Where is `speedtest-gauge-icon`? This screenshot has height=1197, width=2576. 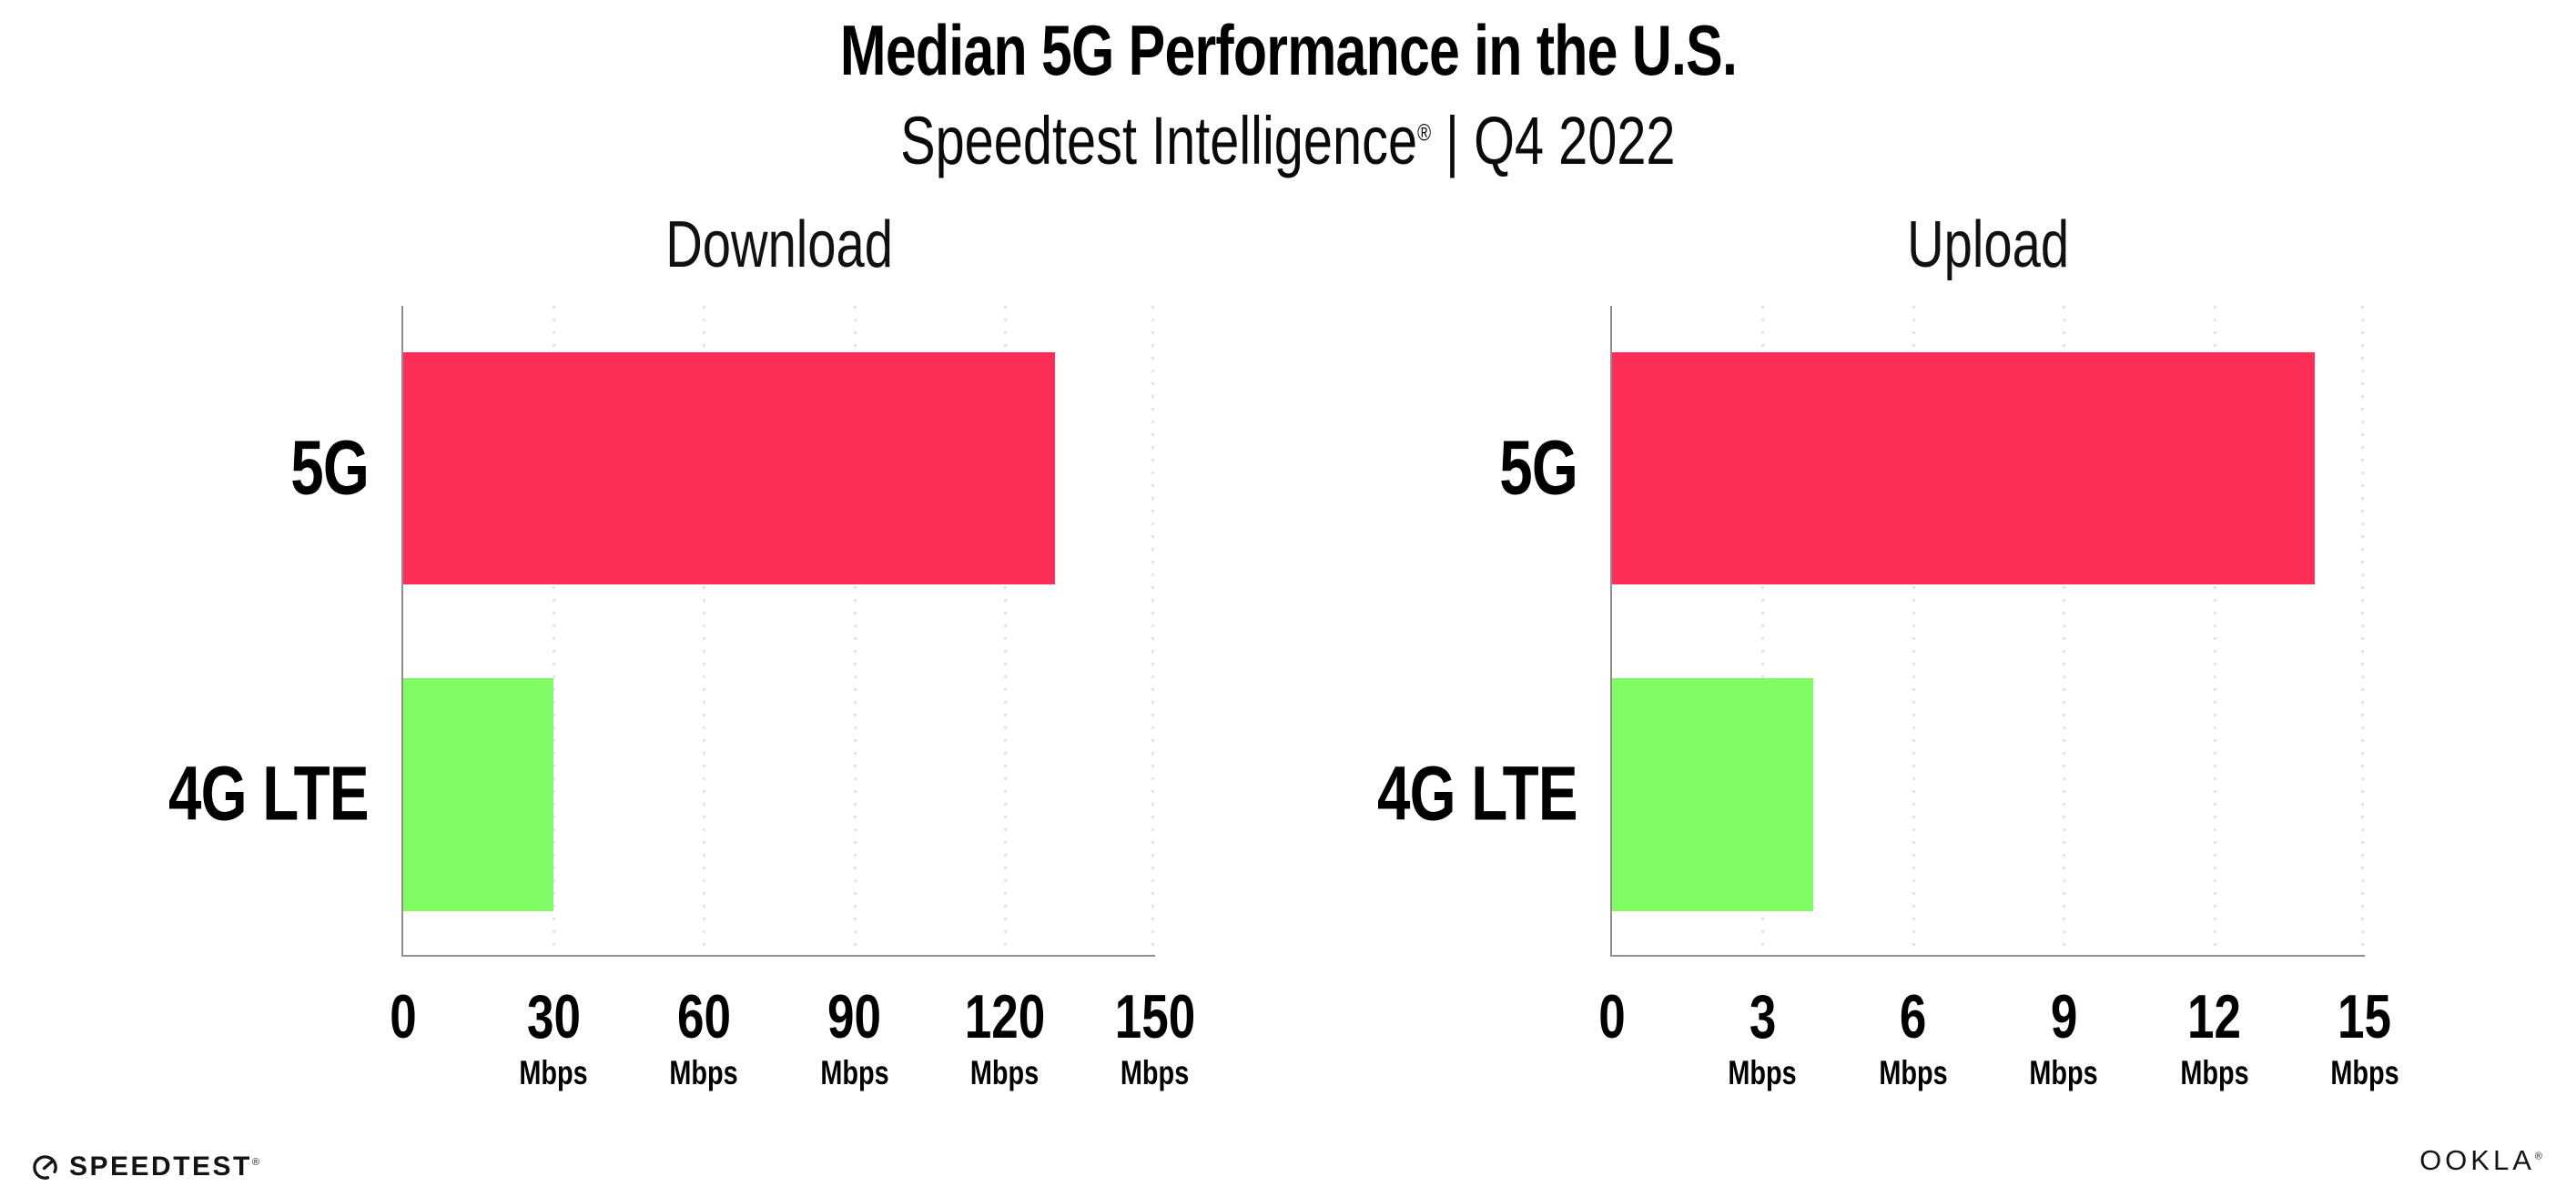 speedtest-gauge-icon is located at coordinates (45, 1167).